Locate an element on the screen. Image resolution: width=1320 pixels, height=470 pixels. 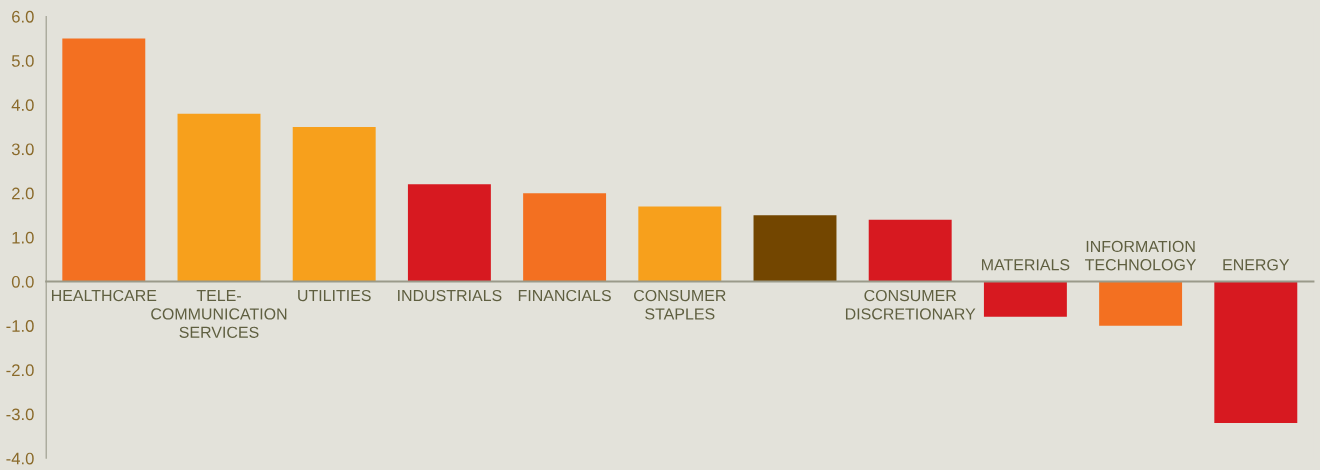
x-tick-label: CONSUMER DISCRETIONARY is located at coordinates (910, 304).